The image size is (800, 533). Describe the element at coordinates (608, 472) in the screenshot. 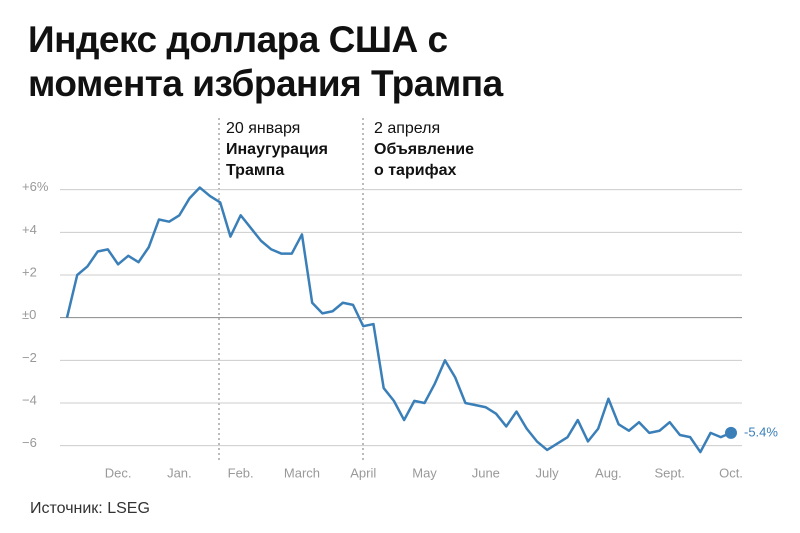

I see `x-tick-label: Aug.` at that location.